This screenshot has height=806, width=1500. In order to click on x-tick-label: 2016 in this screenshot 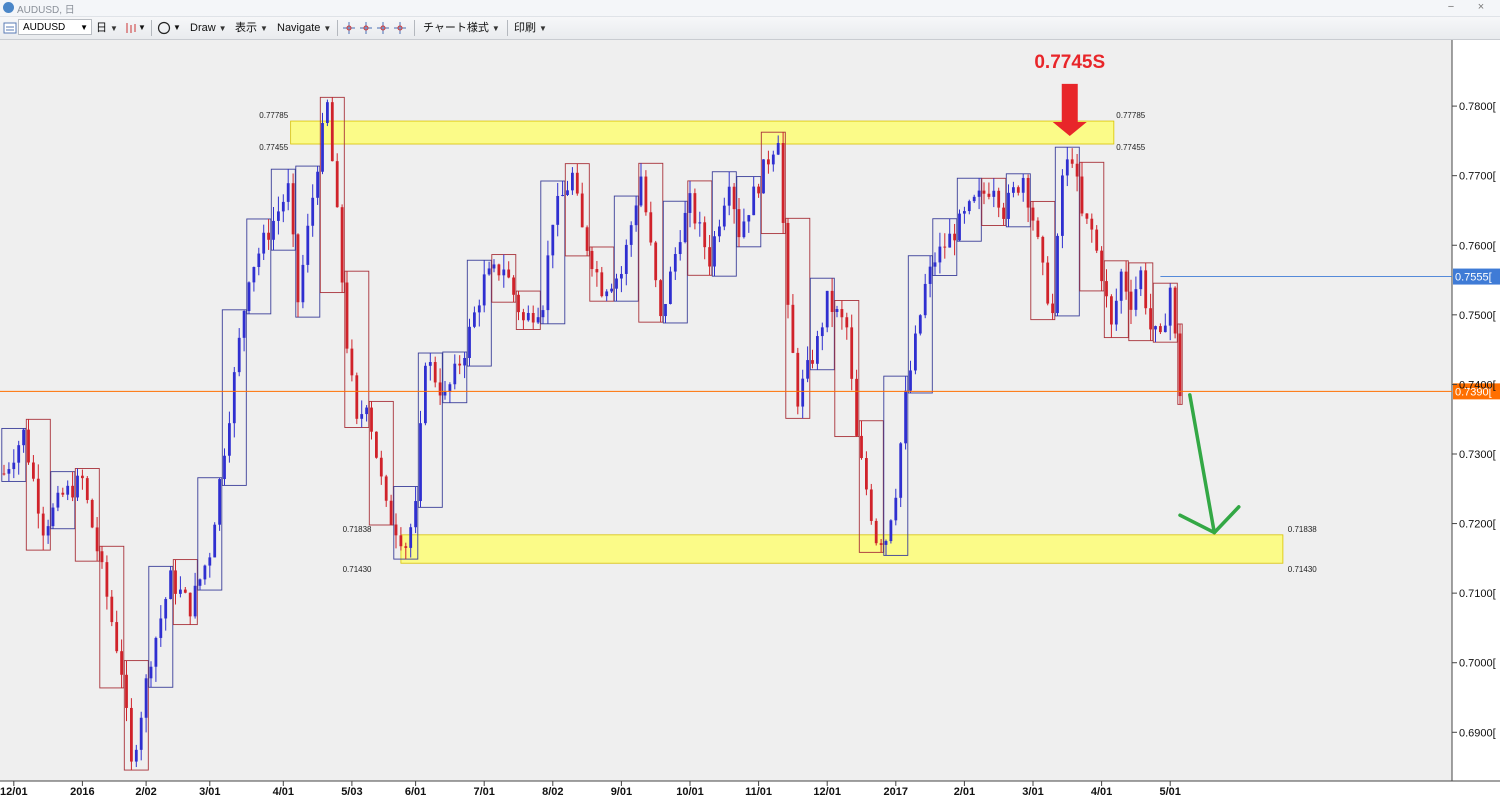, I will do `click(82, 792)`.